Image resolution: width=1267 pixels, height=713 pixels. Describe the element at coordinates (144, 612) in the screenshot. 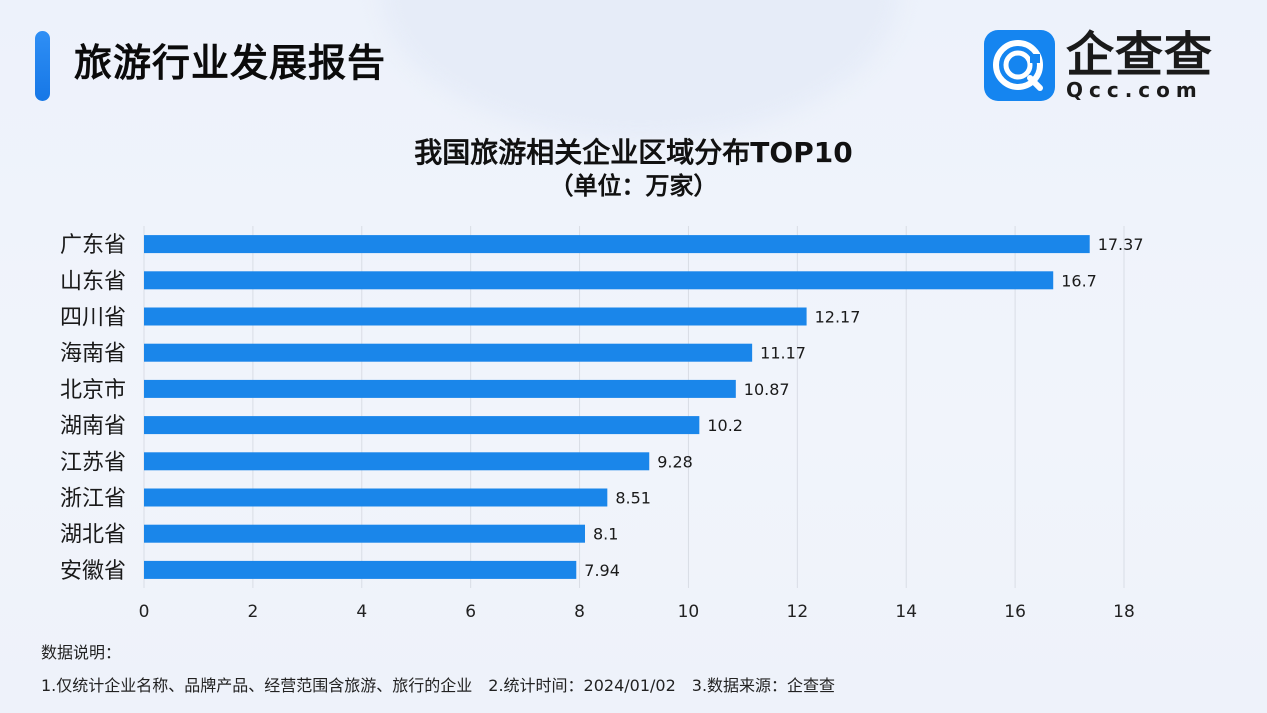

I see `x-tick-label: 0` at that location.